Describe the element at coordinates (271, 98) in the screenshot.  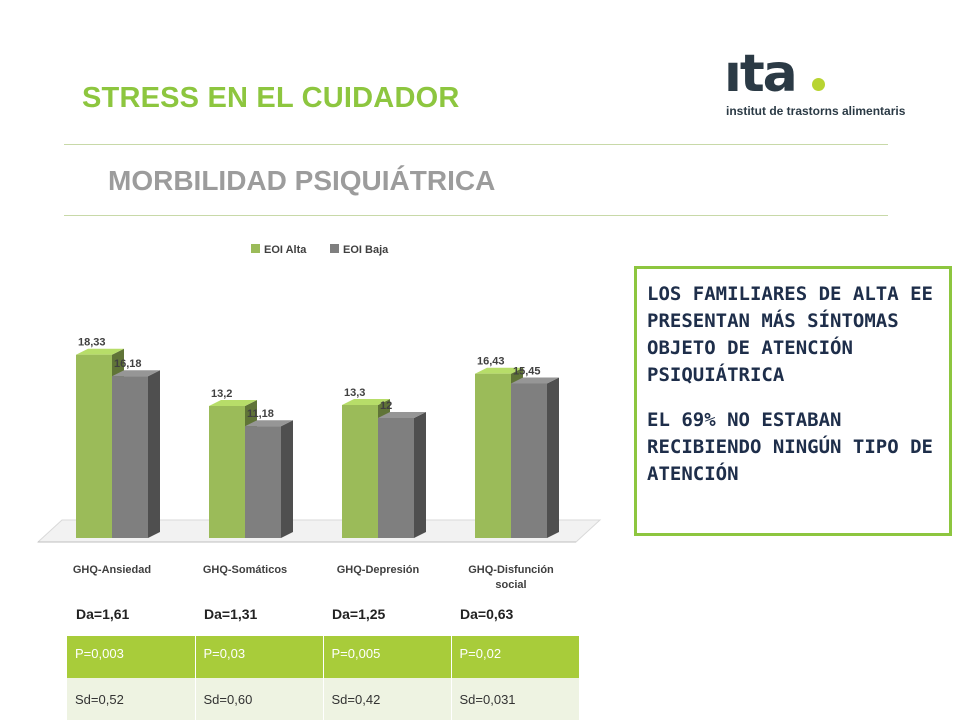
I see `slide-title: STRESS EN EL CUIDADOR` at that location.